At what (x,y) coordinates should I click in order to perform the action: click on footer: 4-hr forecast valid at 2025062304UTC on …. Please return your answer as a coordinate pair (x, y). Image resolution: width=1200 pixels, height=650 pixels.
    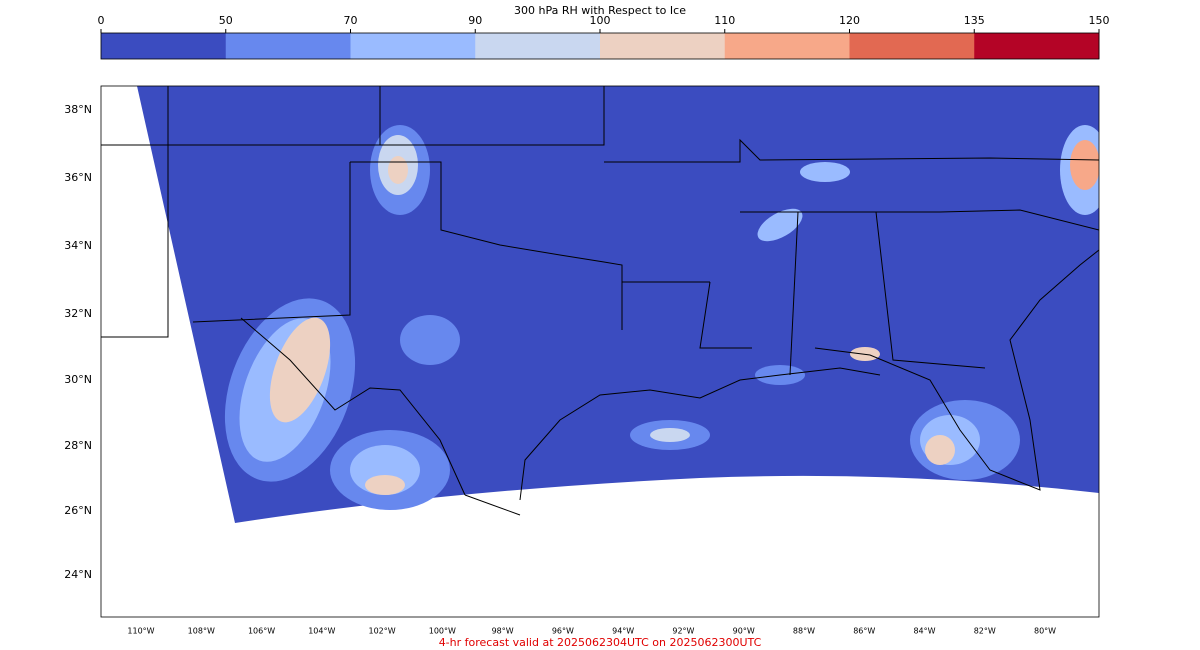
    Looking at the image, I should click on (600, 642).